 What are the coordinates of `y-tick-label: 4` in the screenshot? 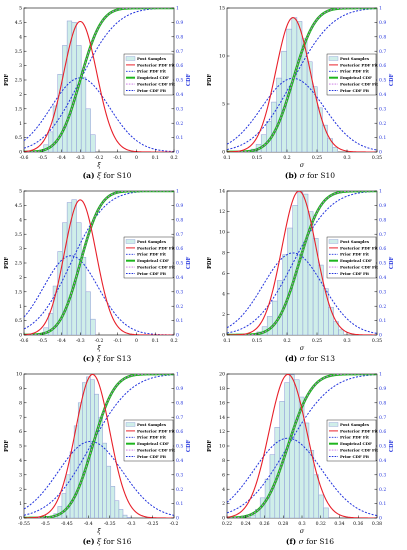 It's located at (223, 490).